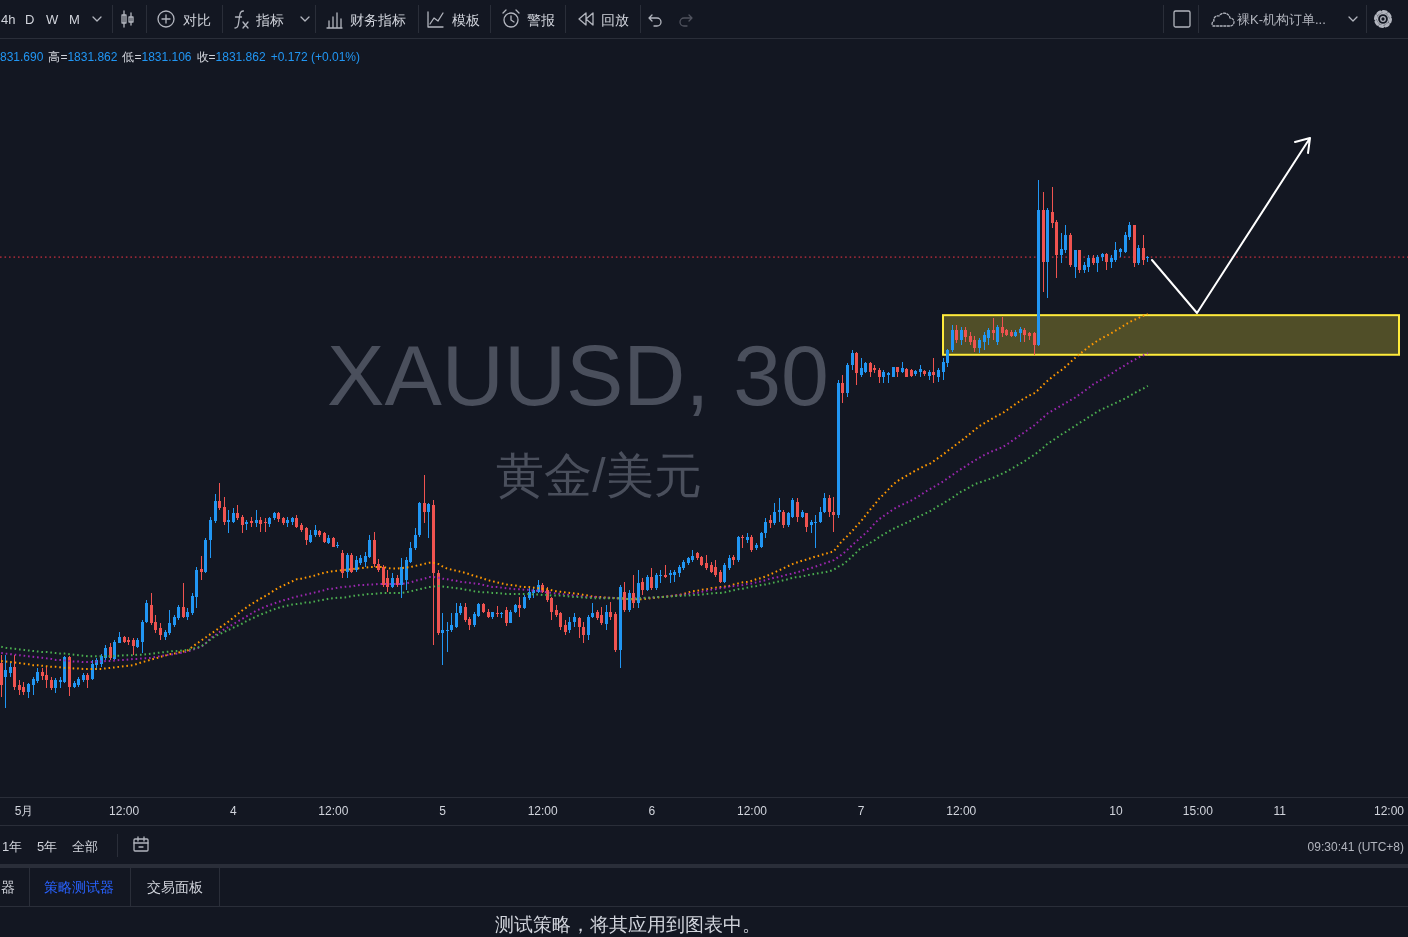 The width and height of the screenshot is (1408, 937). What do you see at coordinates (22, 57) in the screenshot?
I see `text: 831.690` at bounding box center [22, 57].